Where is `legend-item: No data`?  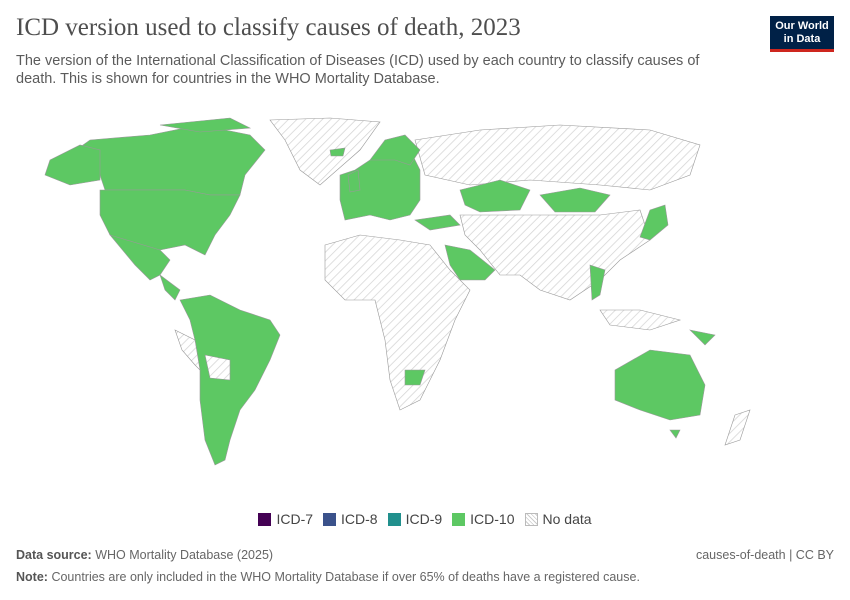
legend-item: No data is located at coordinates (558, 519).